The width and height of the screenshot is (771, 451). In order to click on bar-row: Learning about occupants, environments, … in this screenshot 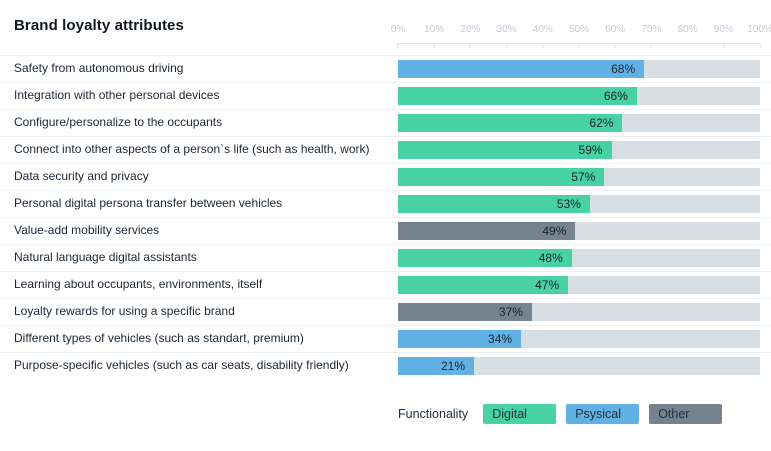, I will do `click(385, 284)`.